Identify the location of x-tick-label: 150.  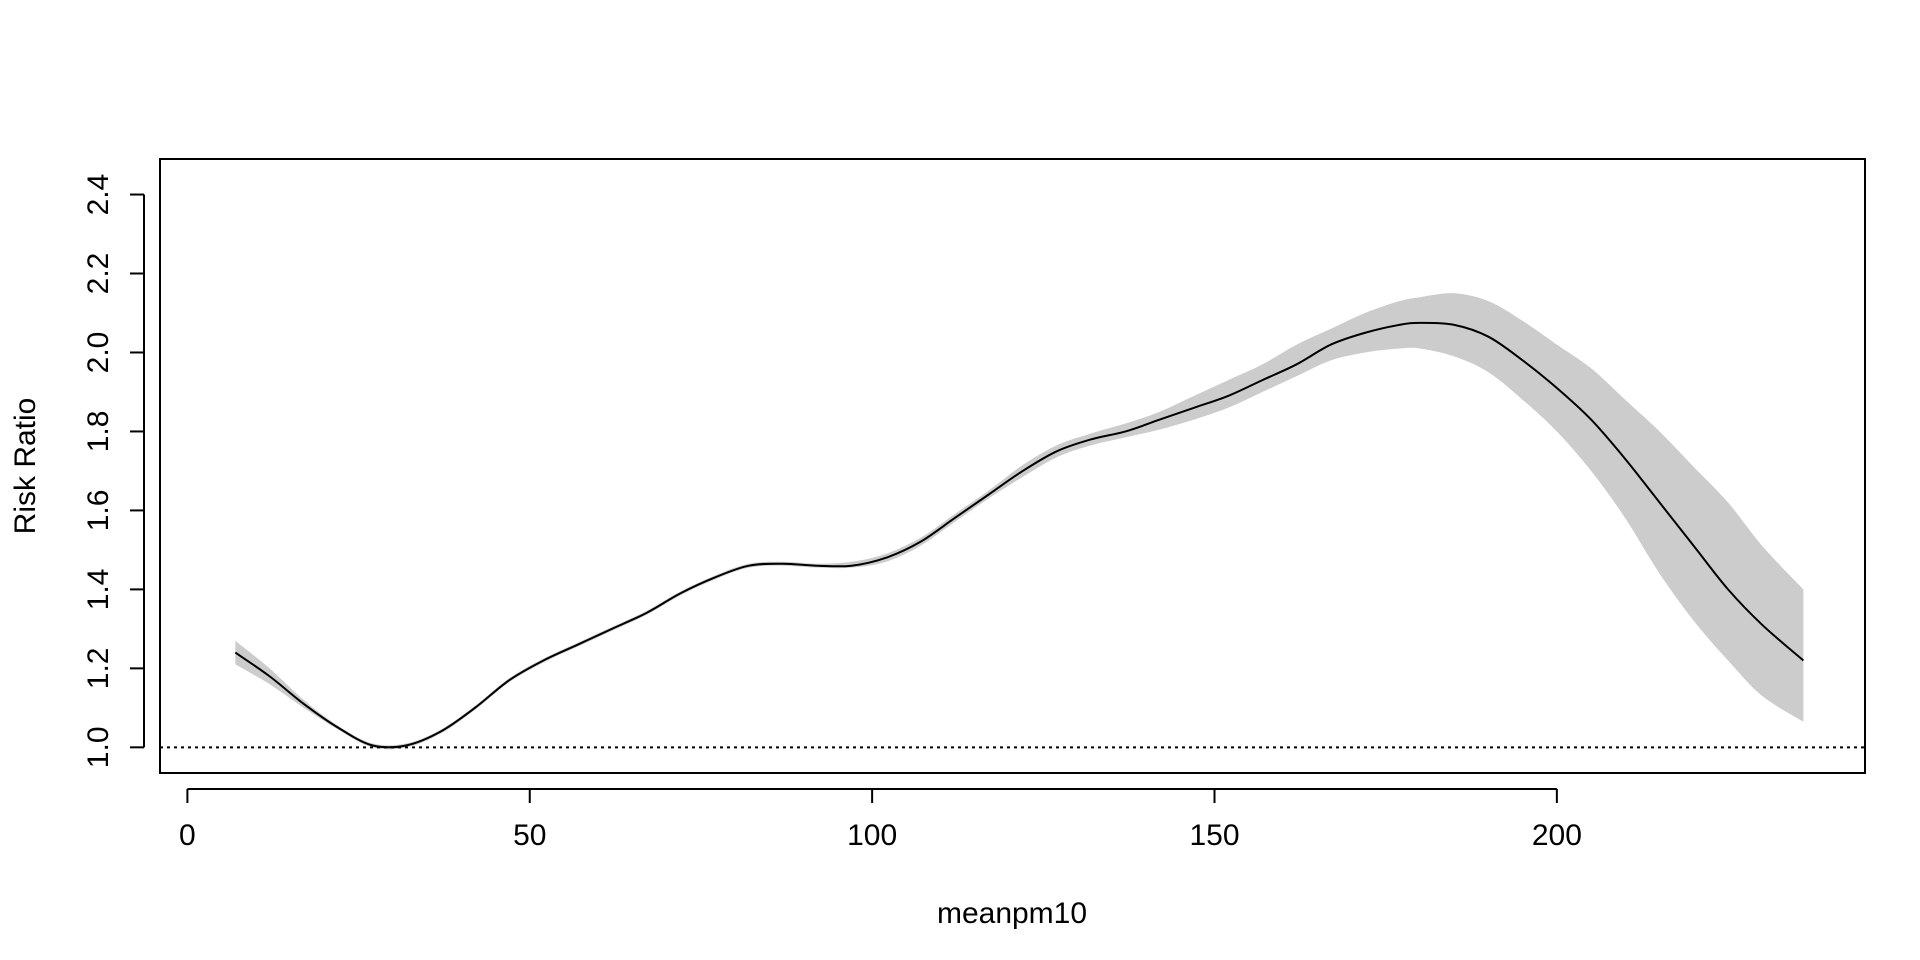
(1214, 835).